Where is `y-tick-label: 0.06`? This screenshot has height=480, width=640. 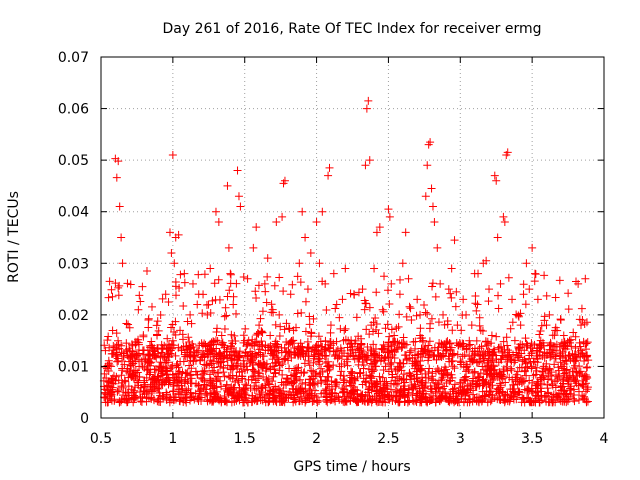
y-tick-label: 0.06 is located at coordinates (73, 110).